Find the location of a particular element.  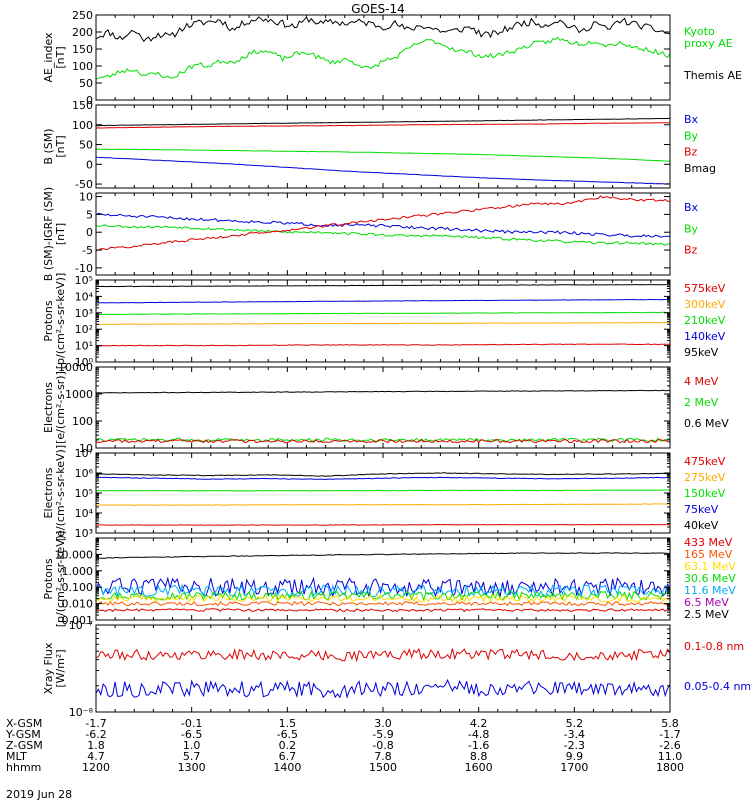

x-axis-value: -1.7 is located at coordinates (669, 734).